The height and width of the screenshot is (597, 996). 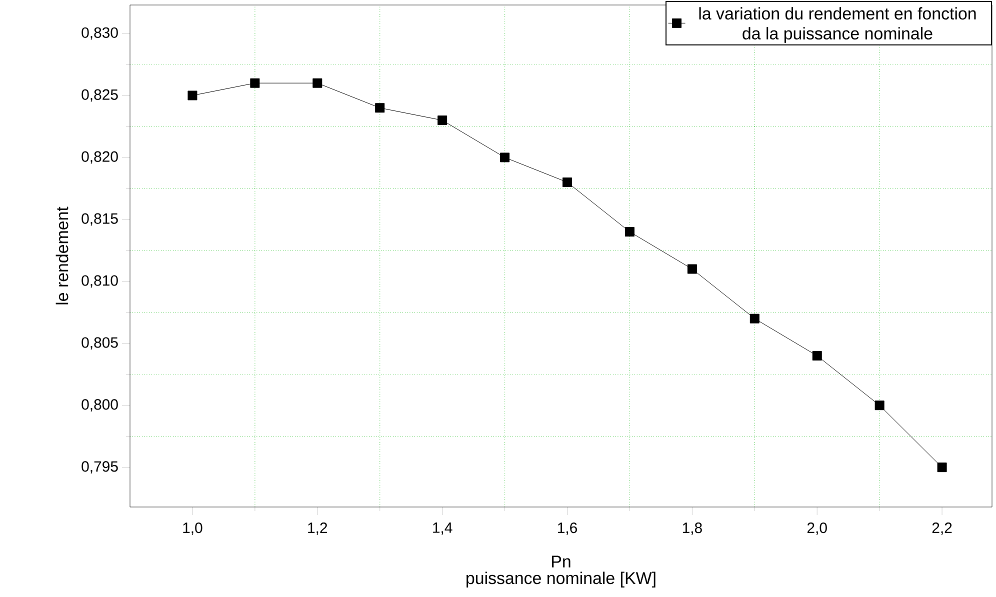 What do you see at coordinates (100, 219) in the screenshot?
I see `y-tick-label: 0,815` at bounding box center [100, 219].